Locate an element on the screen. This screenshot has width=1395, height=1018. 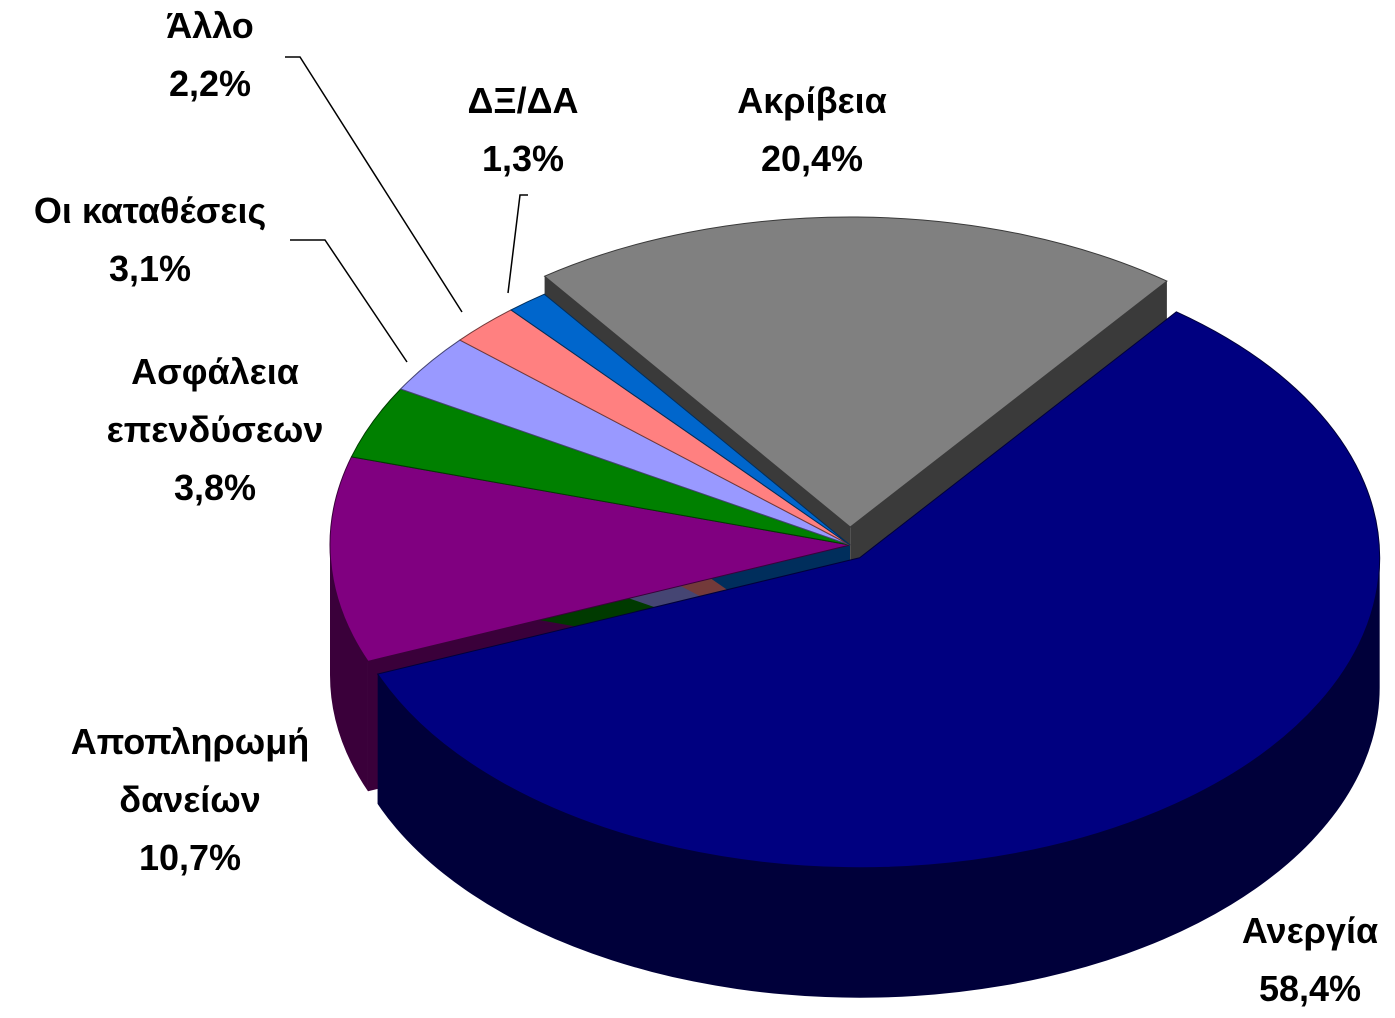
slice-value: 3,1% is located at coordinates (150, 268).